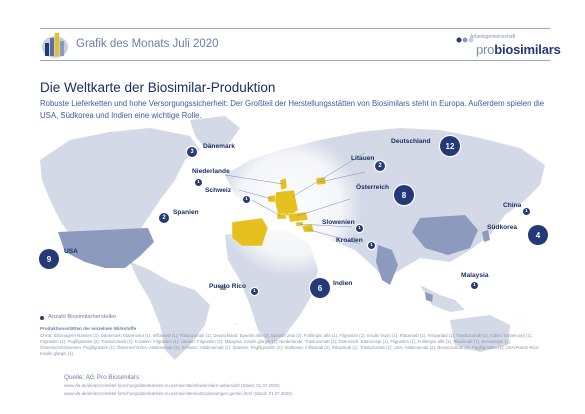 Image resolution: width=585 pixels, height=414 pixels. I want to click on page-title: Die Weltkarte der Biosimilar-Produktion, so click(158, 87).